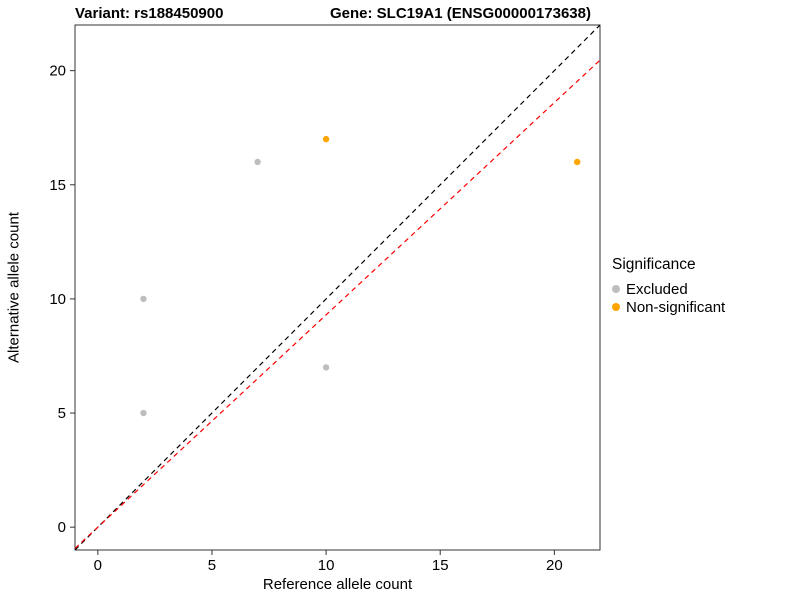 The height and width of the screenshot is (600, 800). Describe the element at coordinates (98, 565) in the screenshot. I see `x-axis-tick-label: 0` at that location.